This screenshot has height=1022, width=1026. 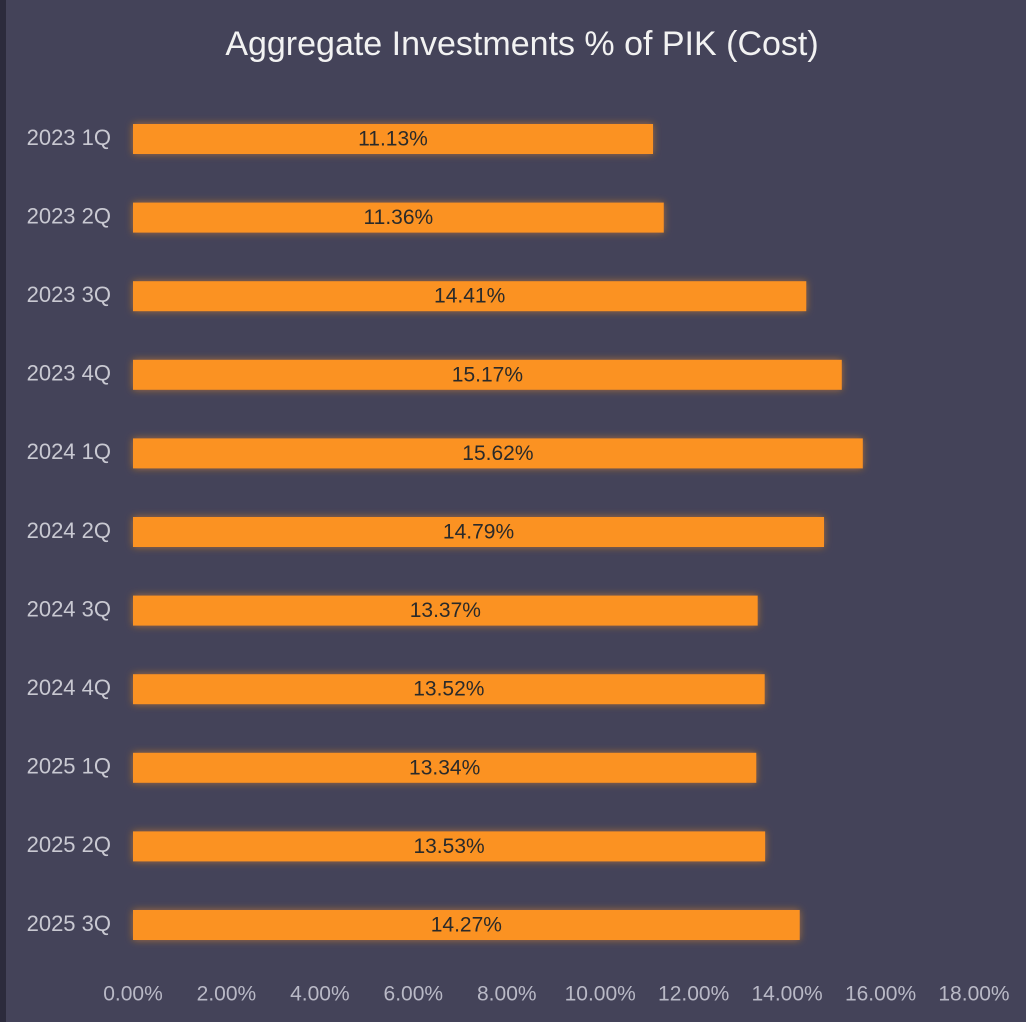 What do you see at coordinates (414, 994) in the screenshot?
I see `x-tick-label: 6.00%` at bounding box center [414, 994].